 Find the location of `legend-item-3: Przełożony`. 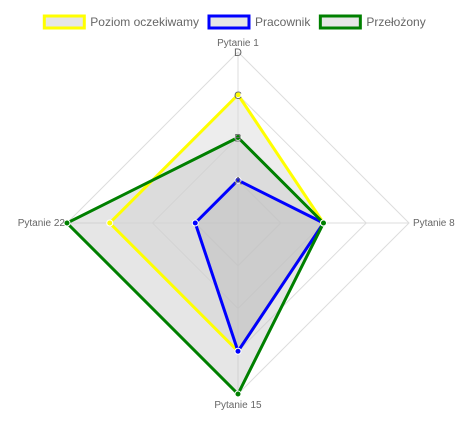

legend-item-3: Przełożony is located at coordinates (372, 22).